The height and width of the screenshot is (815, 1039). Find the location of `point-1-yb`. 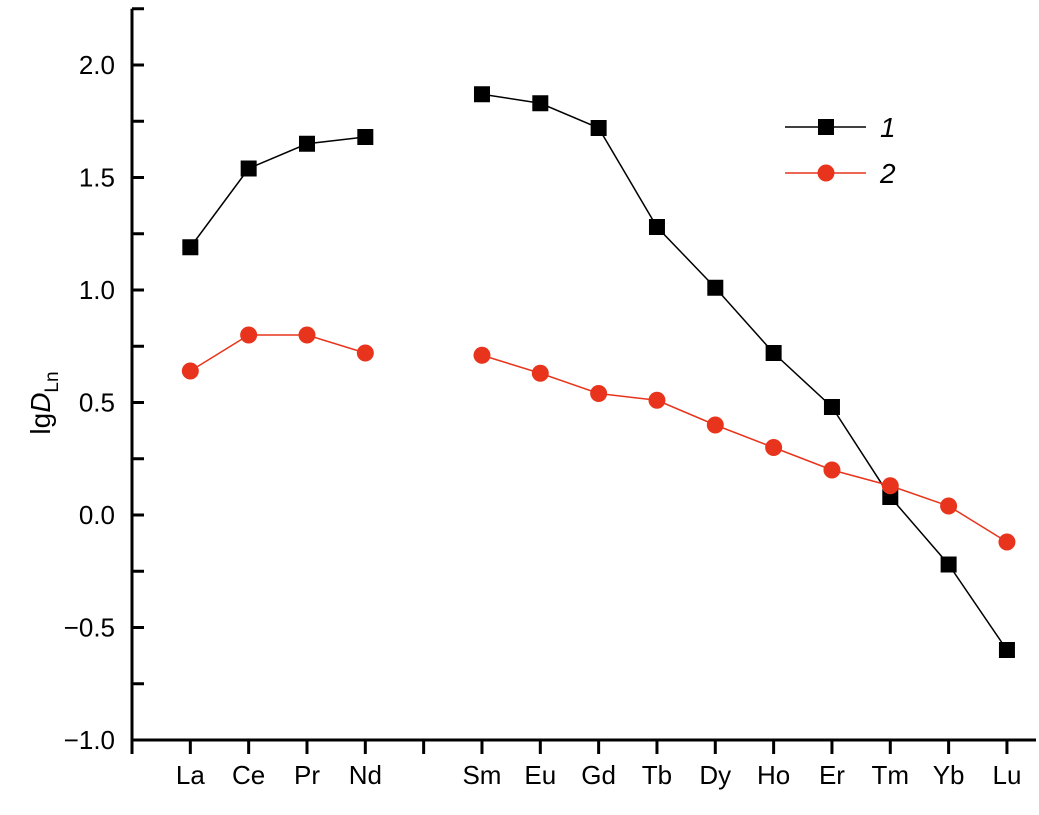

point-1-yb is located at coordinates (948, 564).